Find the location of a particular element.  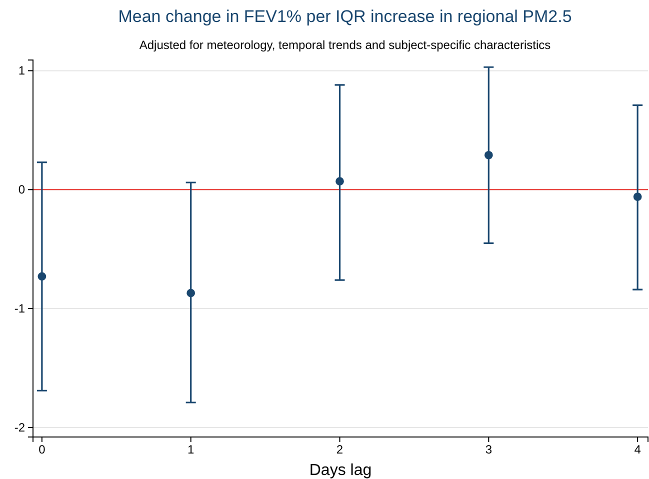

x-tick-label: 0 is located at coordinates (42, 449).